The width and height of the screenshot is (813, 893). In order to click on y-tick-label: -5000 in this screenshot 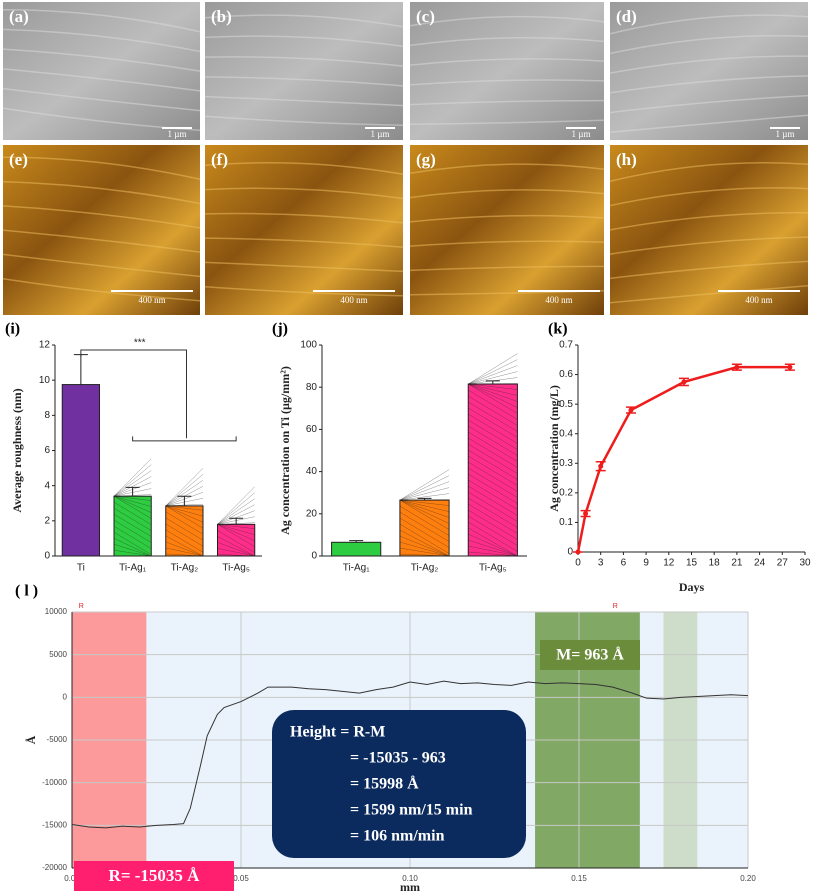, I will do `click(57, 739)`.